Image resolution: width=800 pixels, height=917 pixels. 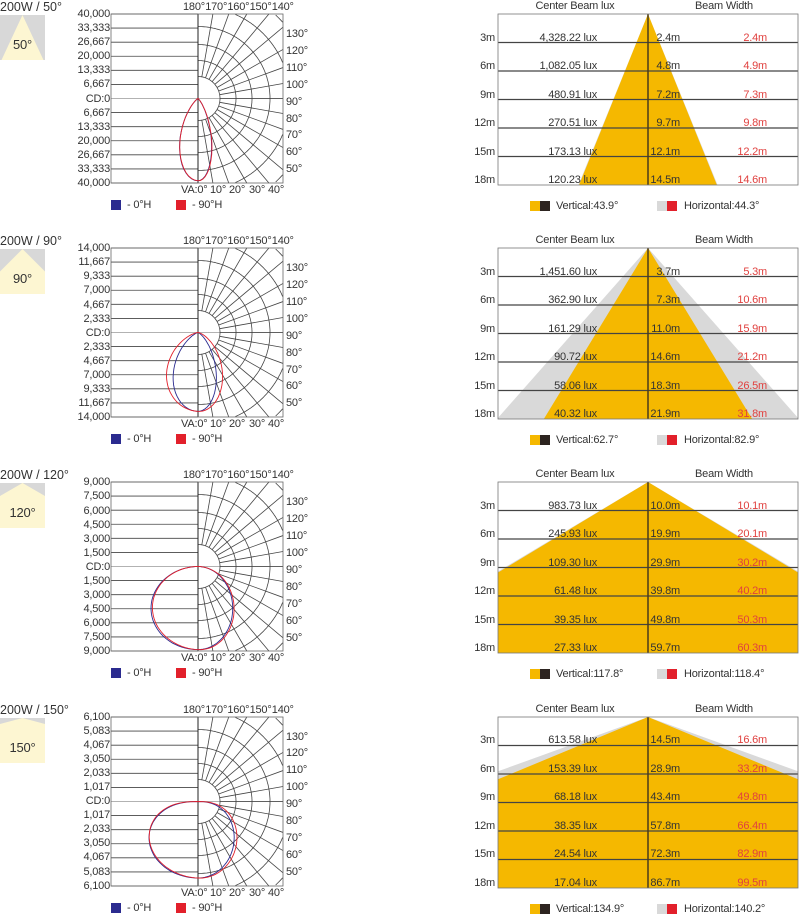 I want to click on vertical-width-value: 10.0m, so click(x=665, y=505).